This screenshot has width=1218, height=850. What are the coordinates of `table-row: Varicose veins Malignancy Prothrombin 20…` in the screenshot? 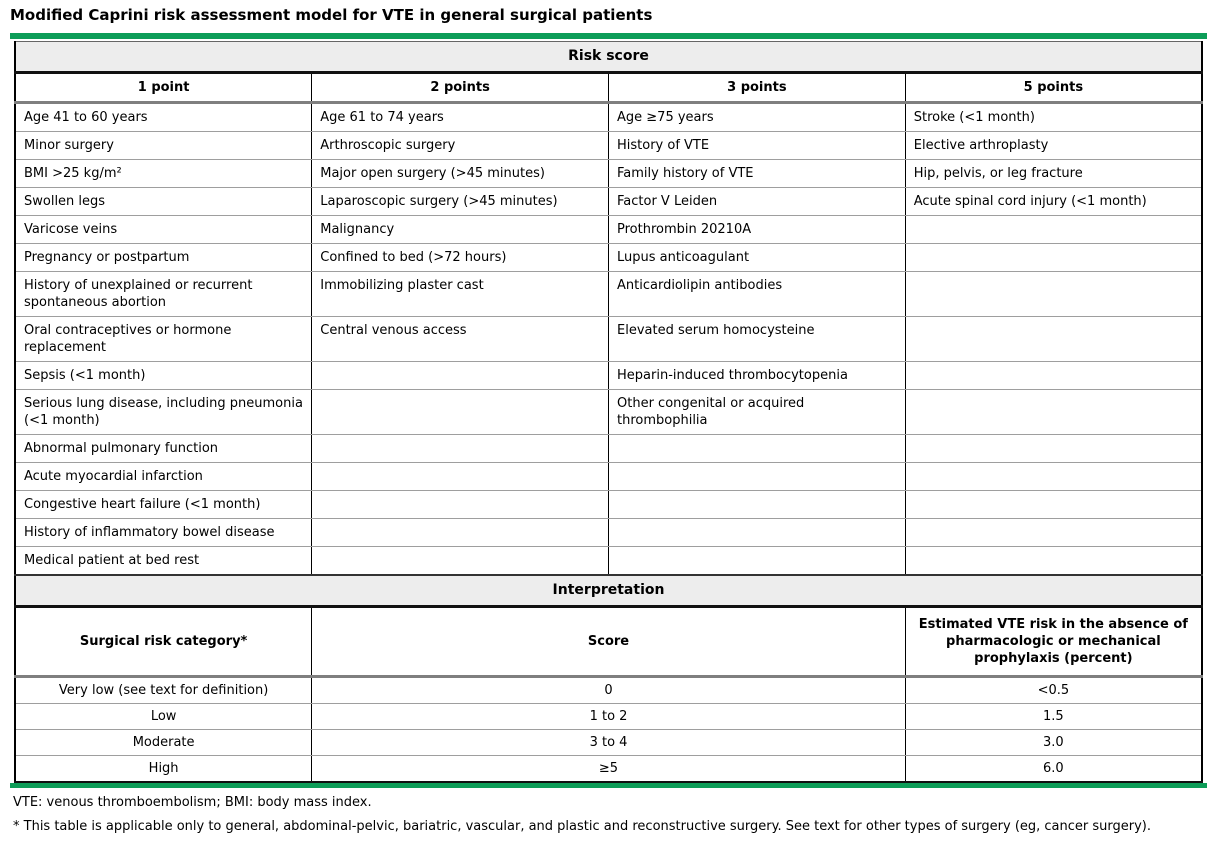 It's located at (608, 229).